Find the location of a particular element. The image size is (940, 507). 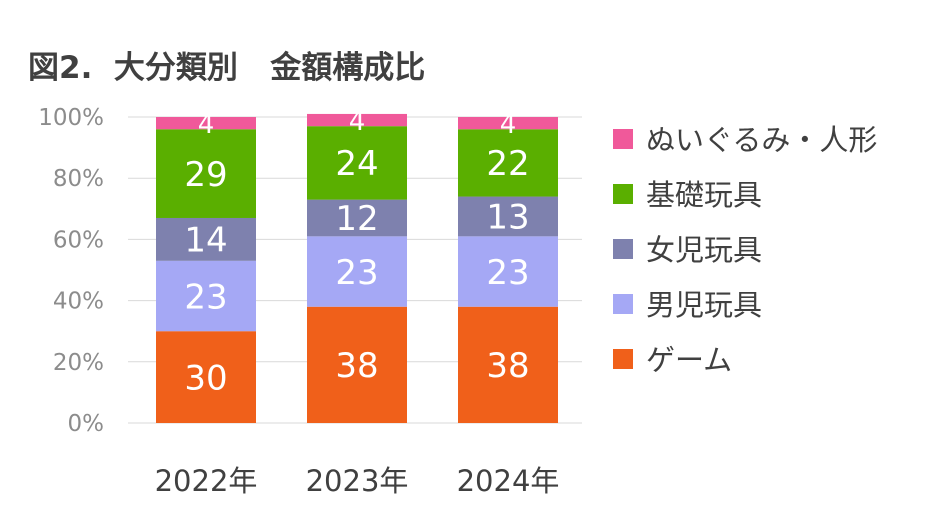

y-tick-label: 100% is located at coordinates (71, 118).